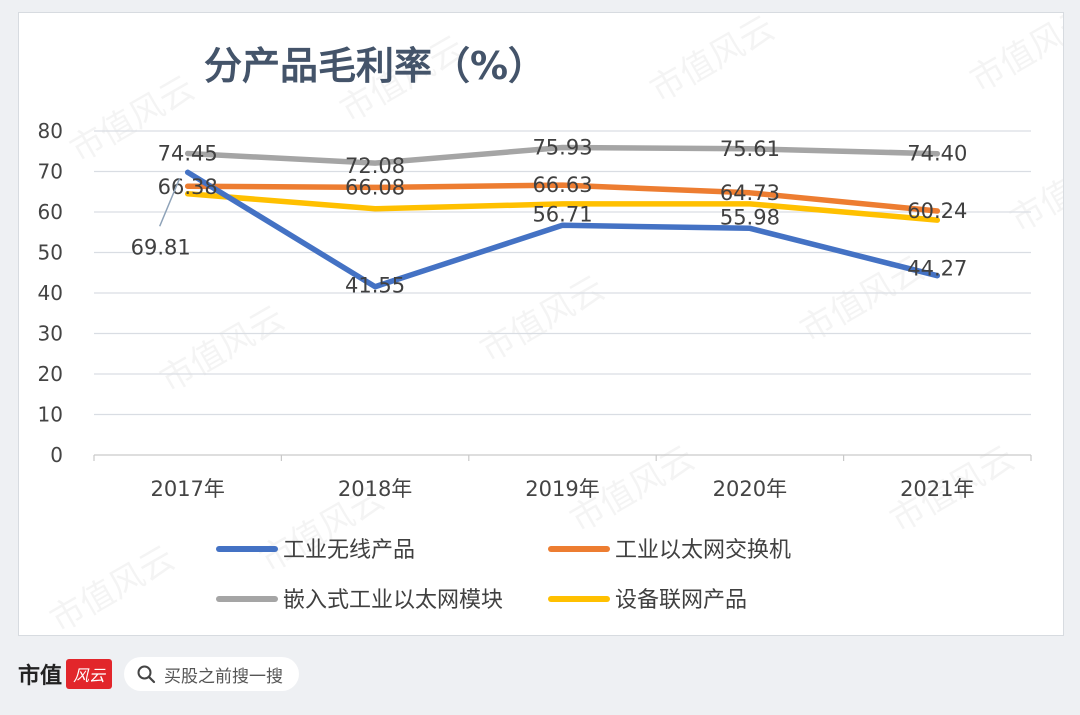 The width and height of the screenshot is (1080, 715). What do you see at coordinates (161, 247) in the screenshot?
I see `data-label: 69.81` at bounding box center [161, 247].